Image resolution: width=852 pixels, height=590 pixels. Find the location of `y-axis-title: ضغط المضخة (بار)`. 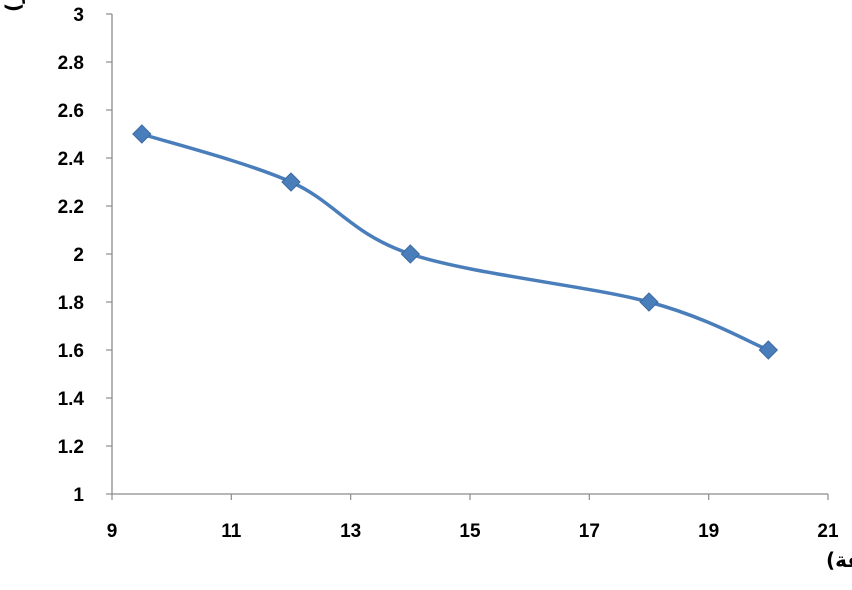

y-axis-title: ضغط المضخة (بار) is located at coordinates (13, 6).